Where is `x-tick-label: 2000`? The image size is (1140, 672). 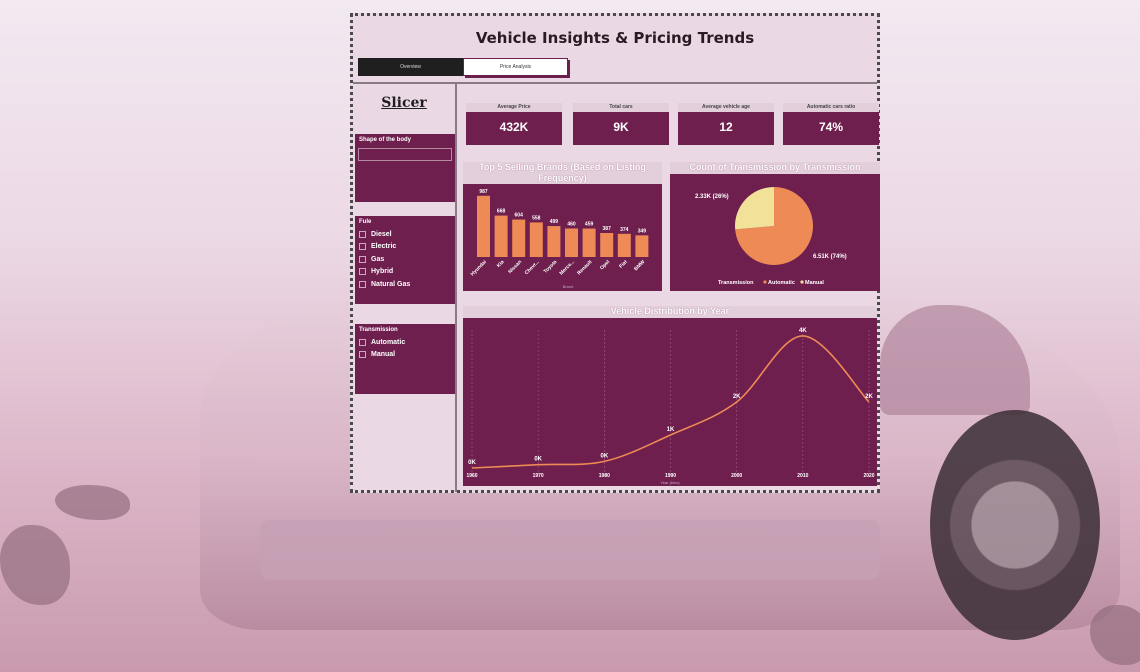
x-tick-label: 2000 is located at coordinates (736, 476).